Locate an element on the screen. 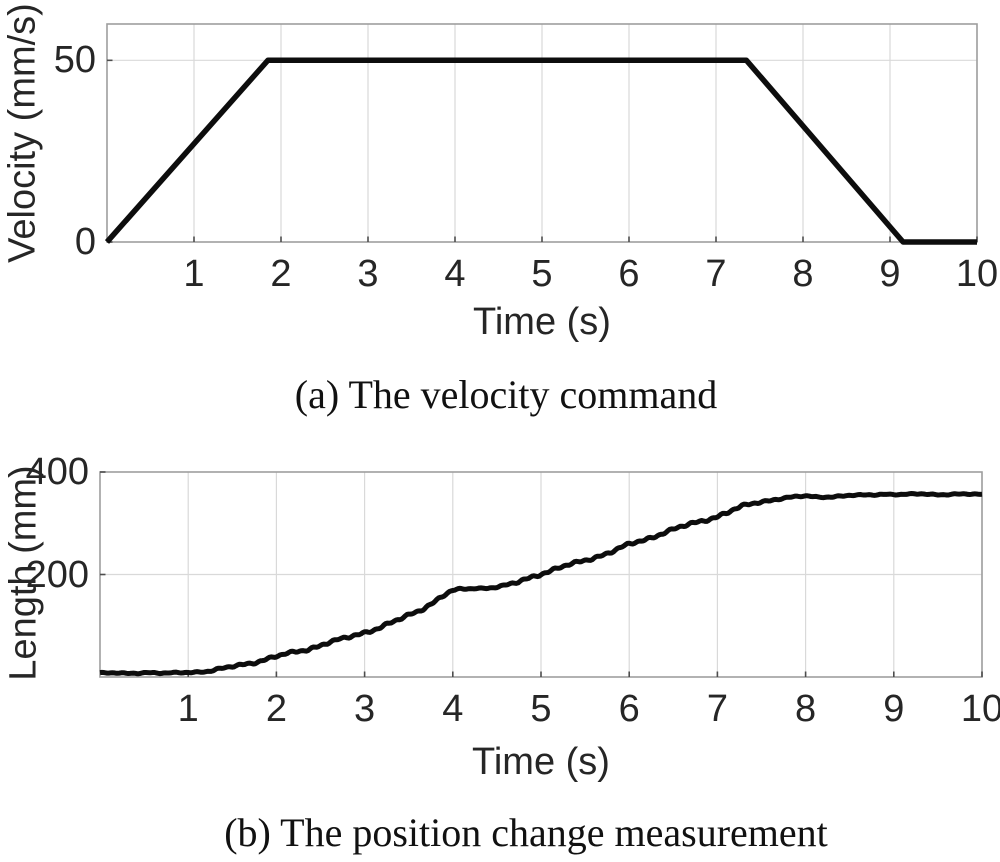 This screenshot has height=862, width=1000. position-x-tick-label: 2 is located at coordinates (276, 709).